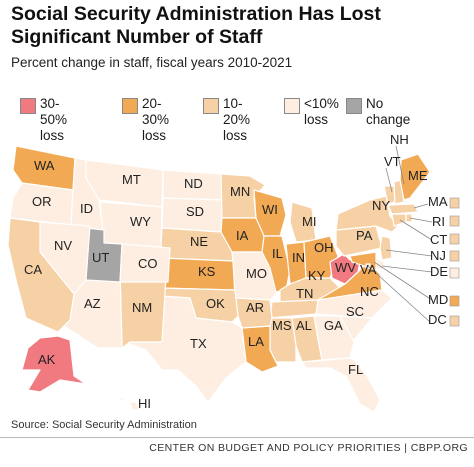  Describe the element at coordinates (454, 273) in the screenshot. I see `swatch-de` at that location.